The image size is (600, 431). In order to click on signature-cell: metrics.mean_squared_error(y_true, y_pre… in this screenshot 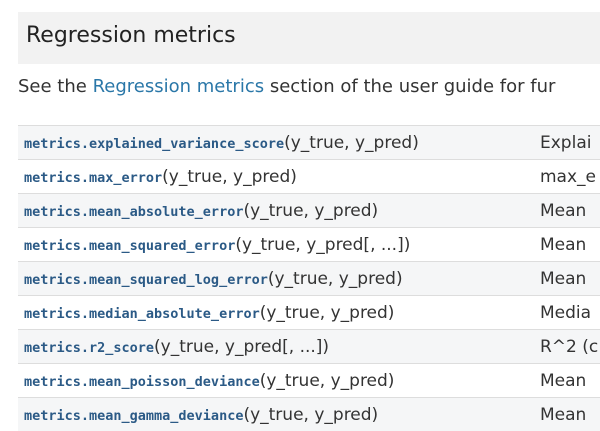, I will do `click(276, 245)`.